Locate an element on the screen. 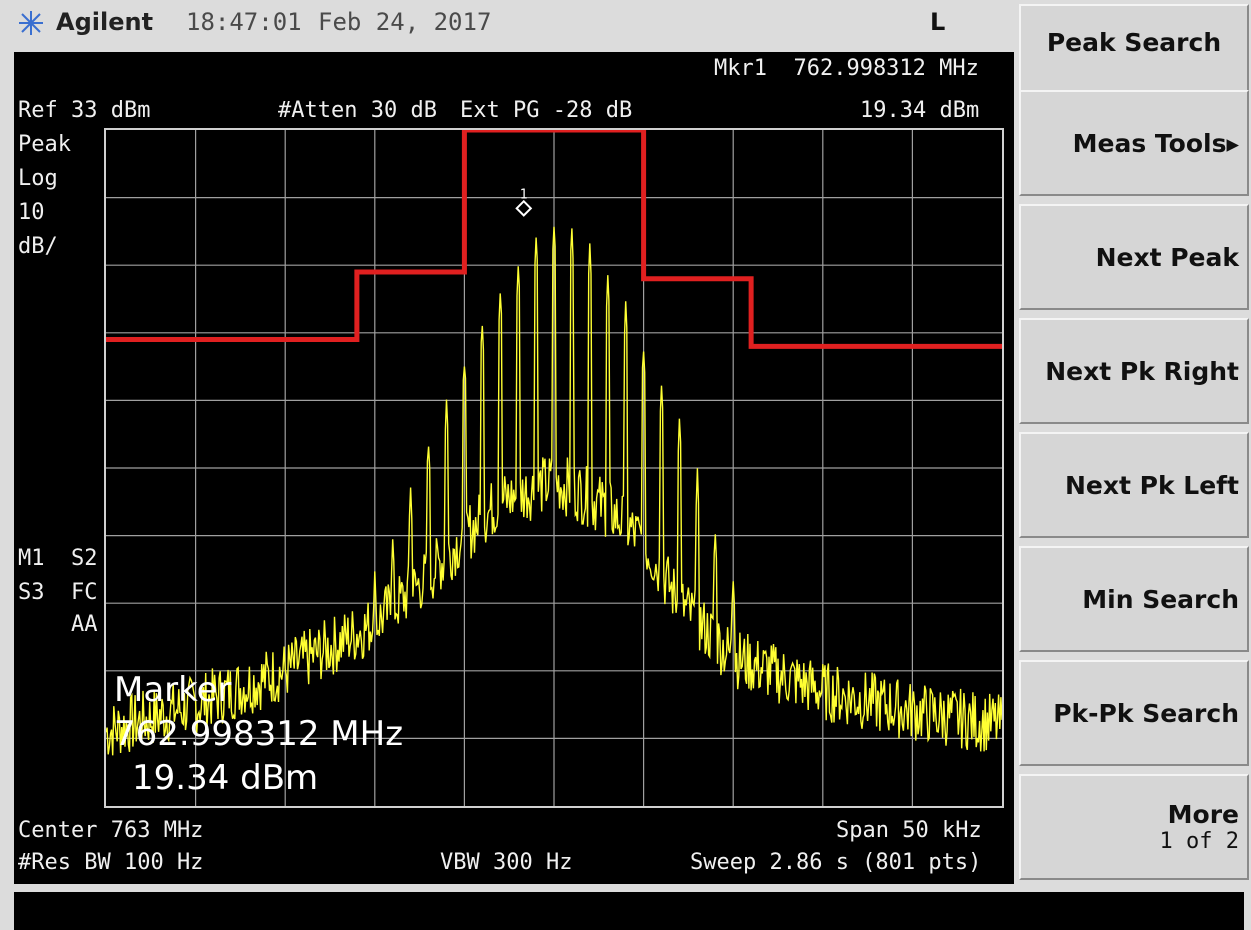  next-pk-left-label: Next Pk Left is located at coordinates (1151, 485).